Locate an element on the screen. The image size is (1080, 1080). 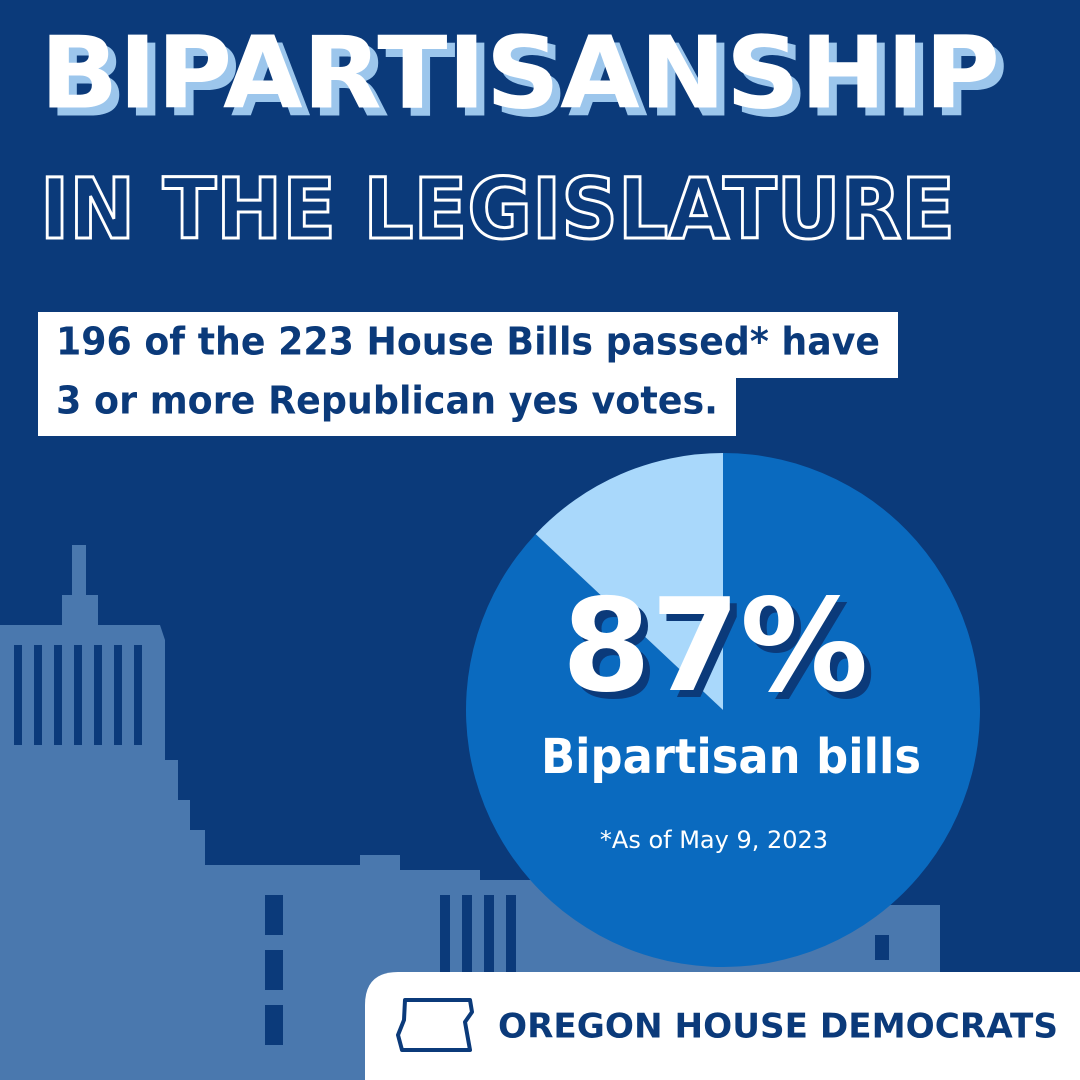
value-label: 87% is located at coordinates (715, 646).